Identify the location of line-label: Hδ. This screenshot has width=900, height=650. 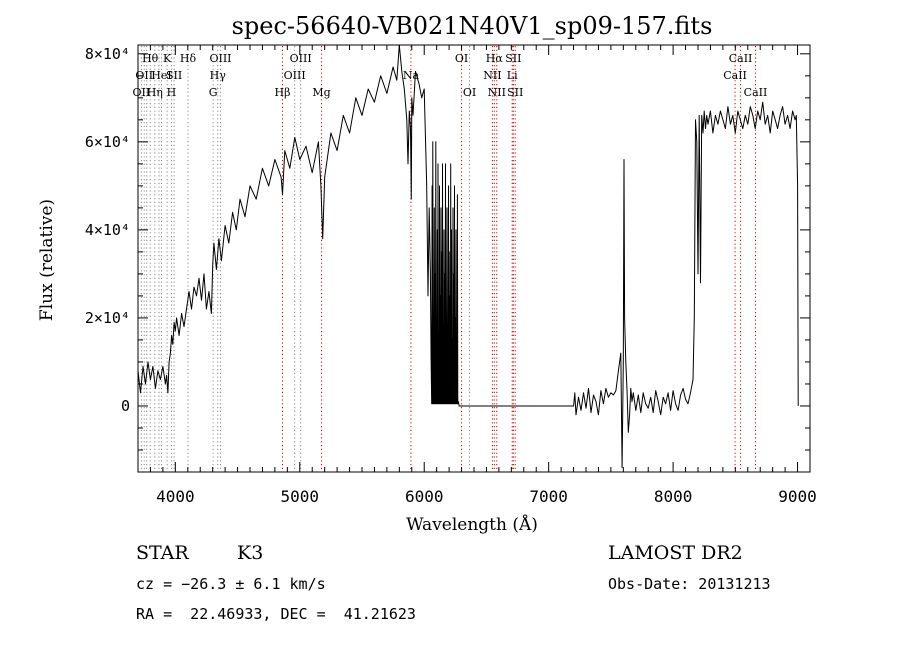
(188, 58).